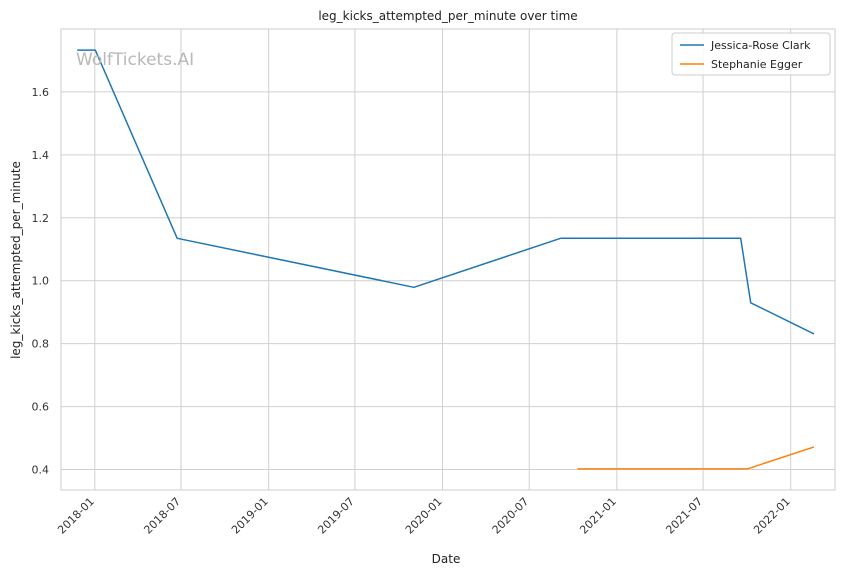 The image size is (844, 575). Describe the element at coordinates (447, 16) in the screenshot. I see `chart-title: leg_kicks_attempted_per_minute over time` at that location.